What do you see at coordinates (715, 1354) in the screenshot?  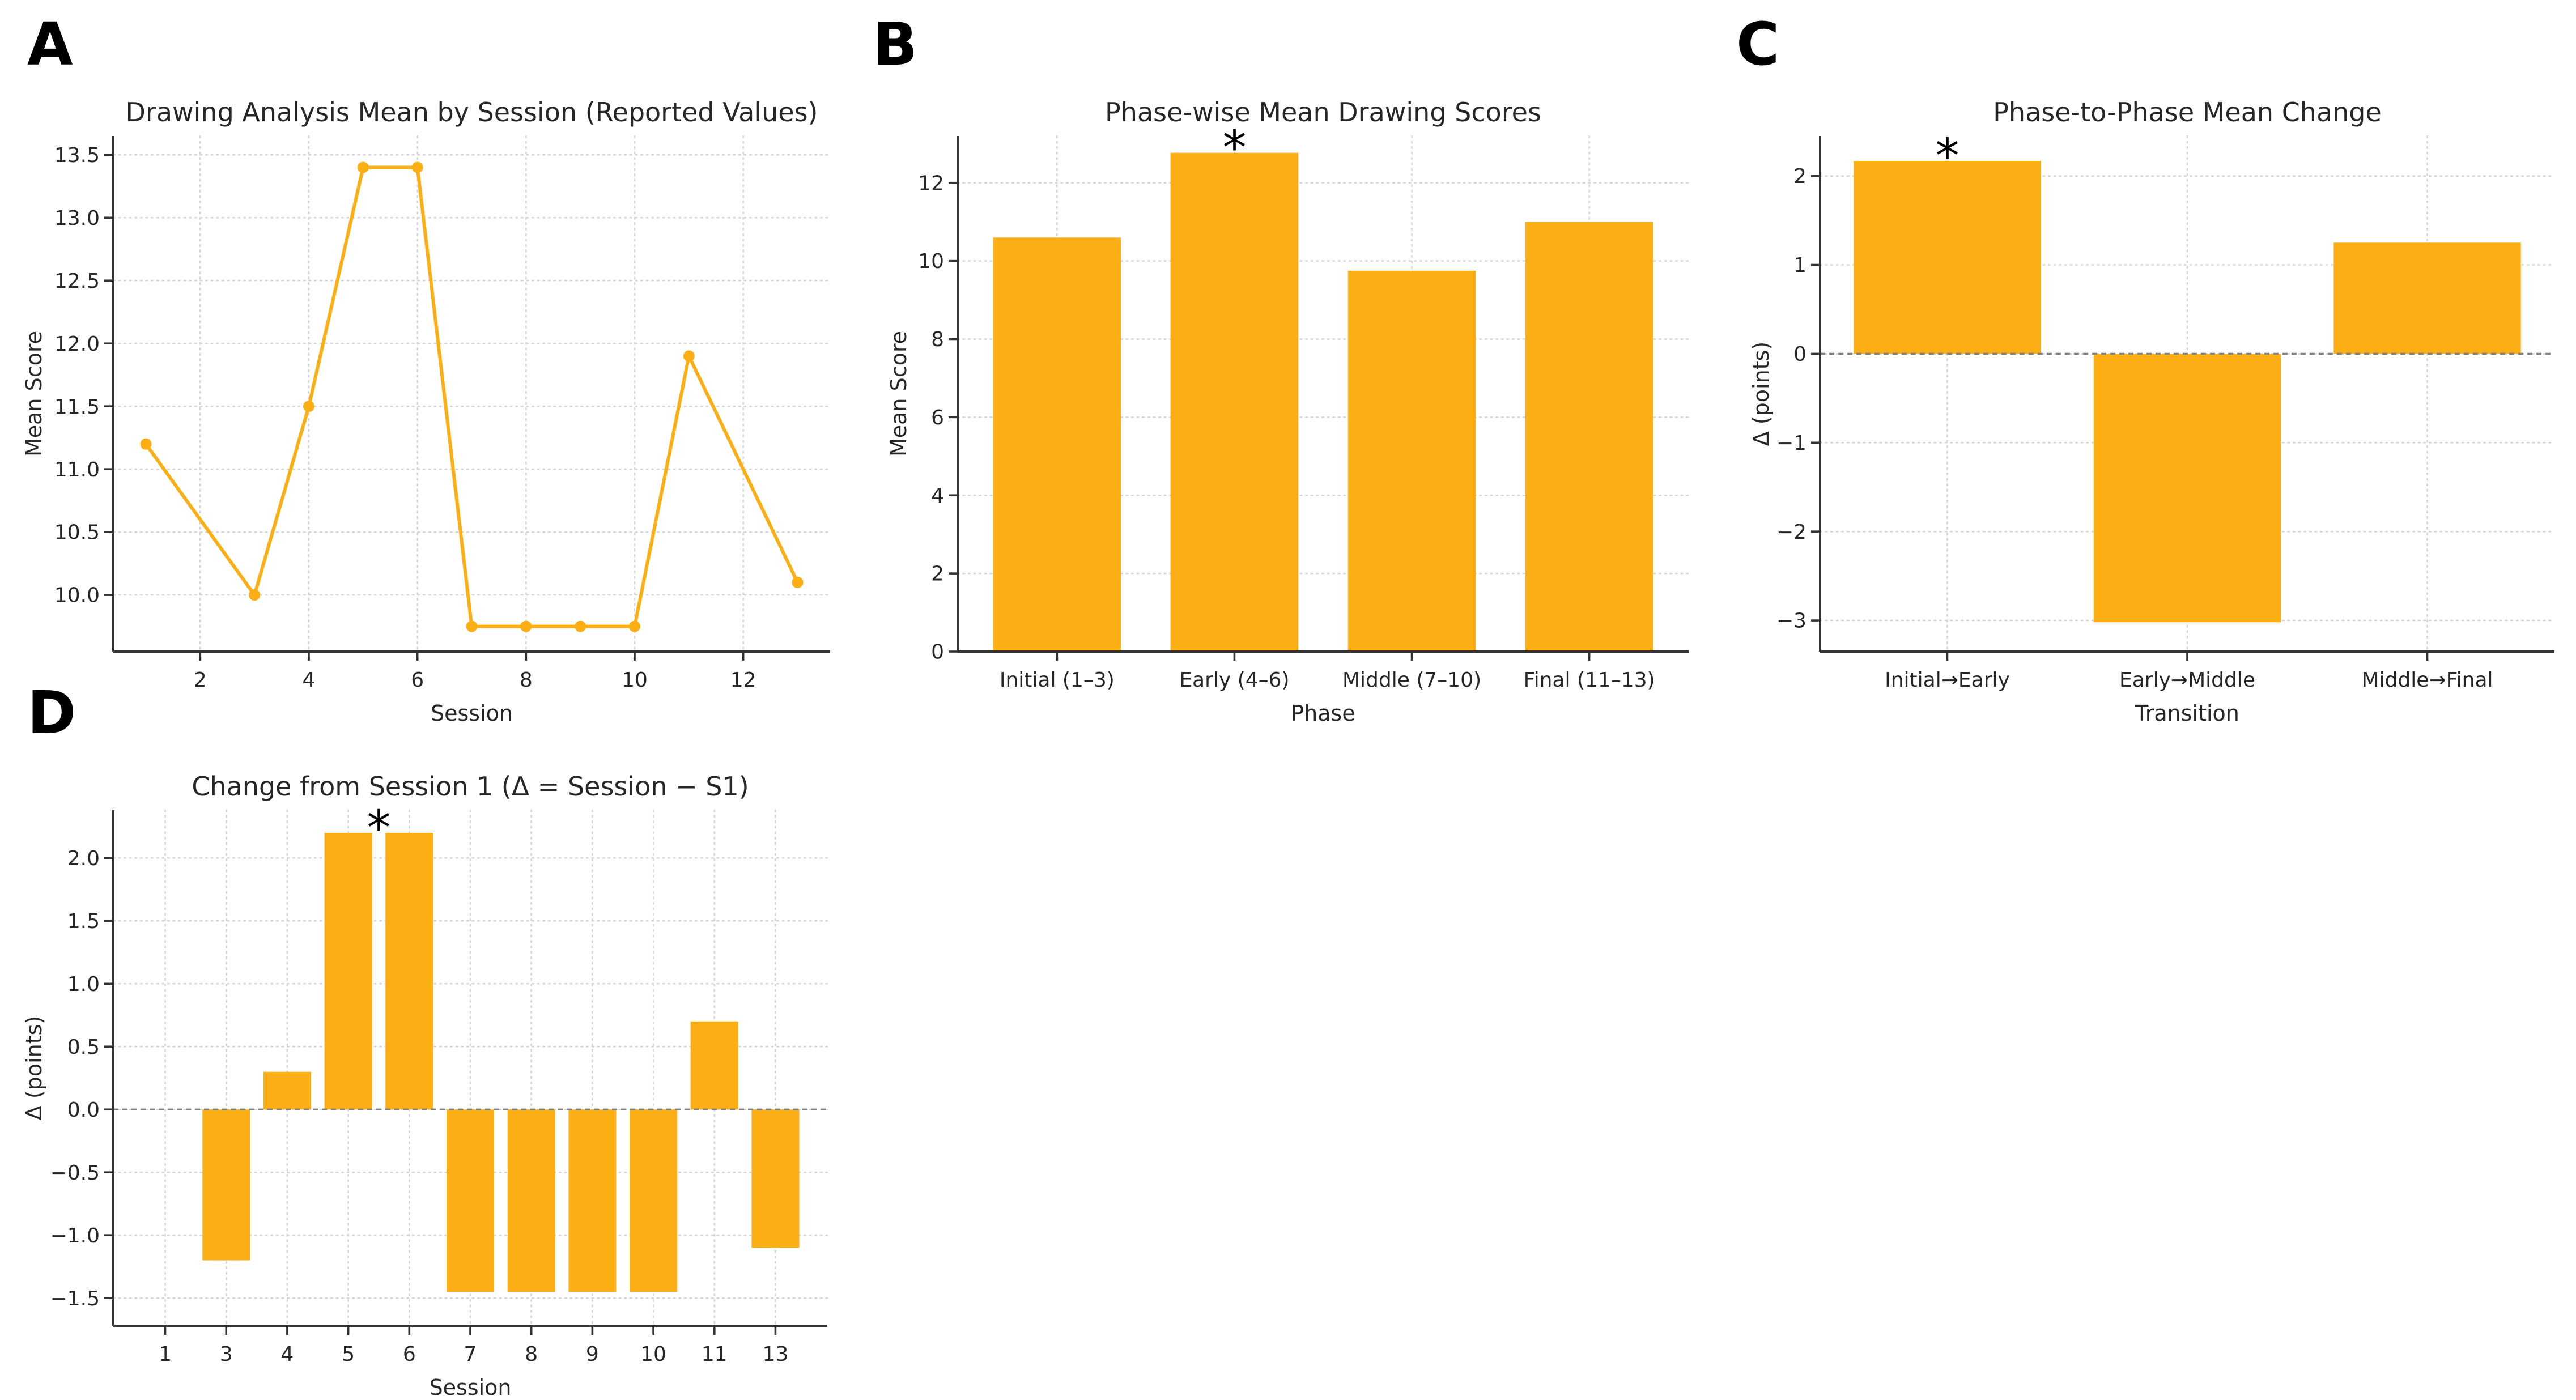 I see `x-tick-label: 11` at bounding box center [715, 1354].